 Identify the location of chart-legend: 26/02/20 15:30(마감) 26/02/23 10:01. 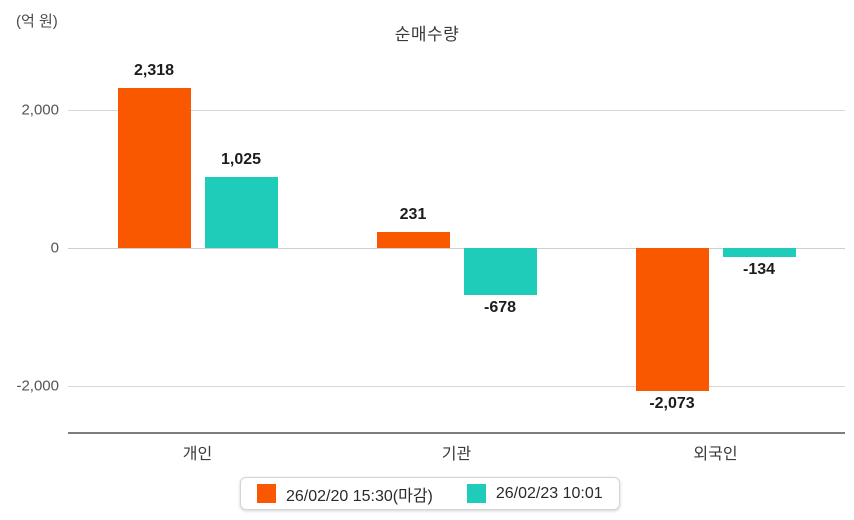
(430, 493).